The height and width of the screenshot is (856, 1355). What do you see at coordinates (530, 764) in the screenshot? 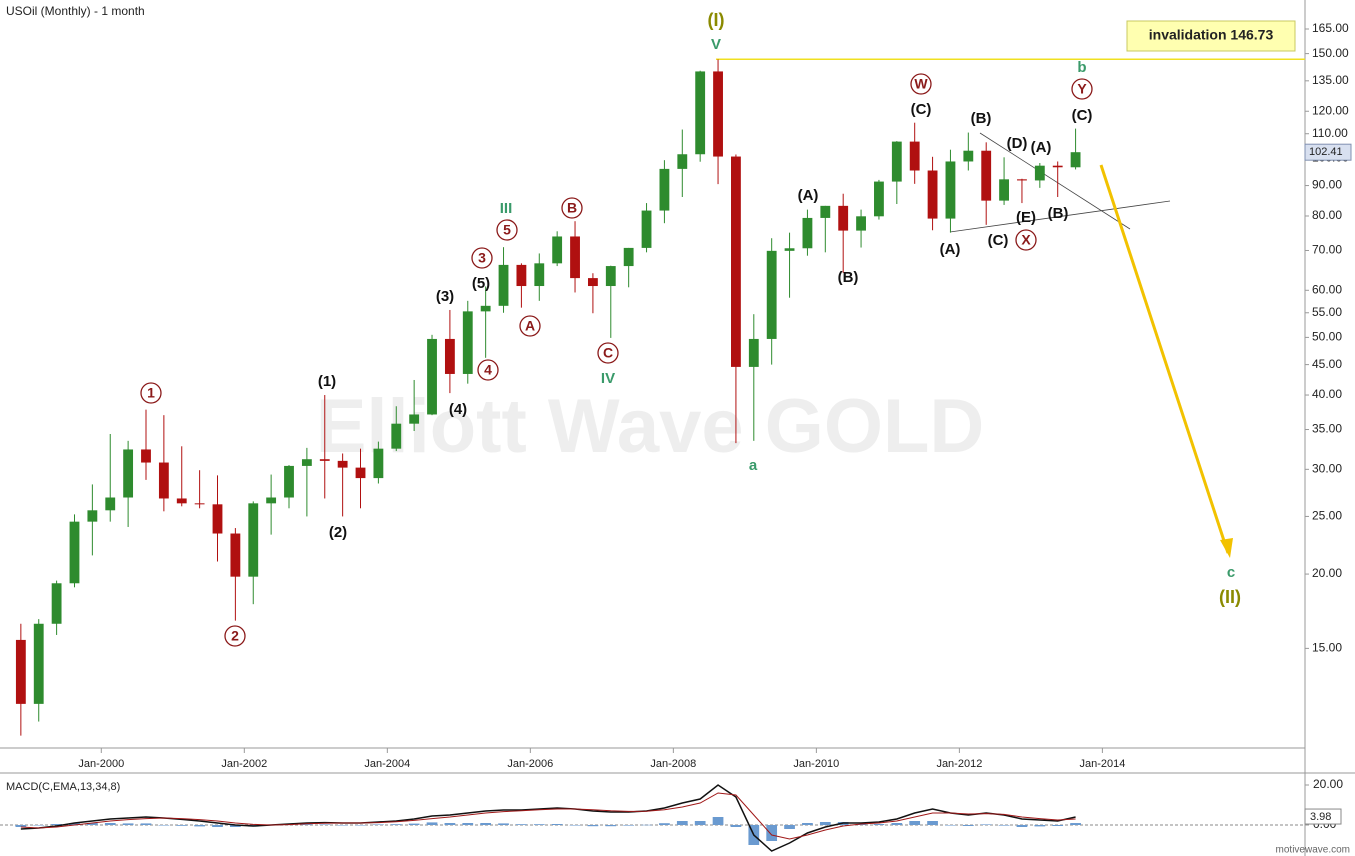
I see `x-tick-label: Jan-2006` at bounding box center [530, 764].